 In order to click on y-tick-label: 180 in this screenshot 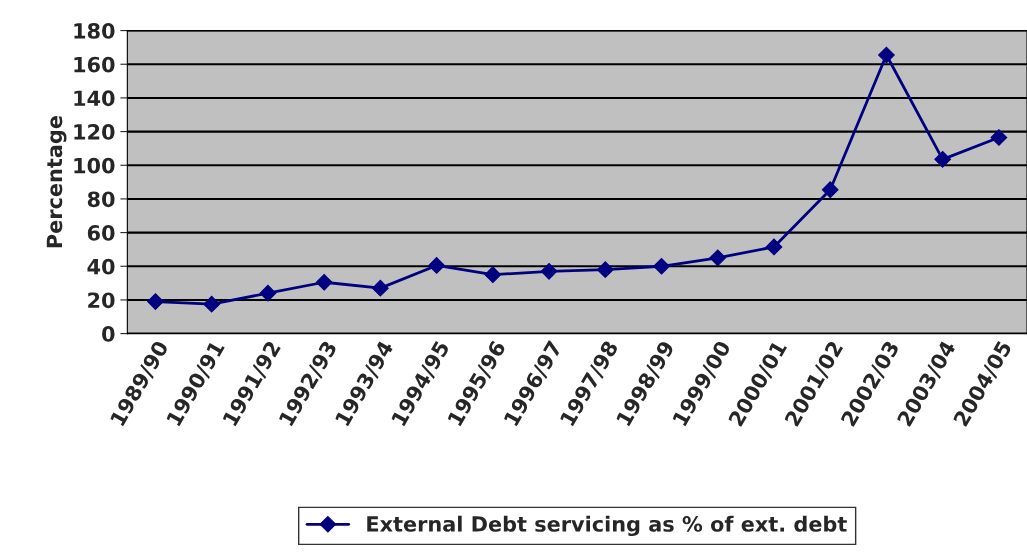, I will do `click(94, 31)`.